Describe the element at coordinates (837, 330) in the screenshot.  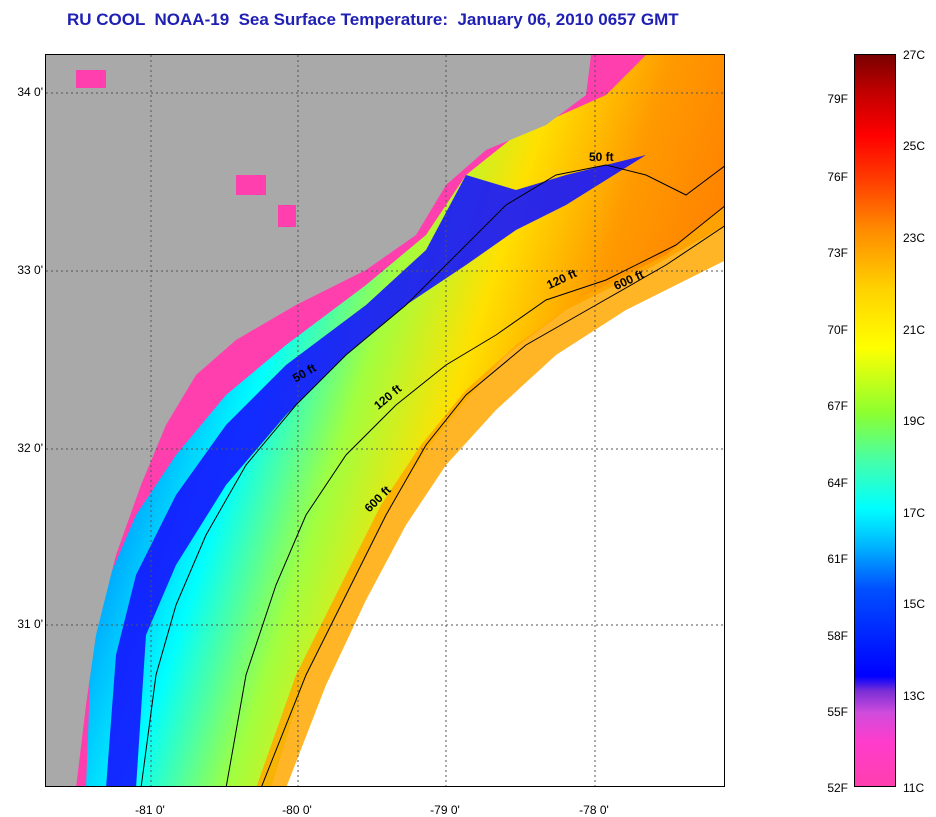
I see `colorbar-f-label: 70F` at that location.